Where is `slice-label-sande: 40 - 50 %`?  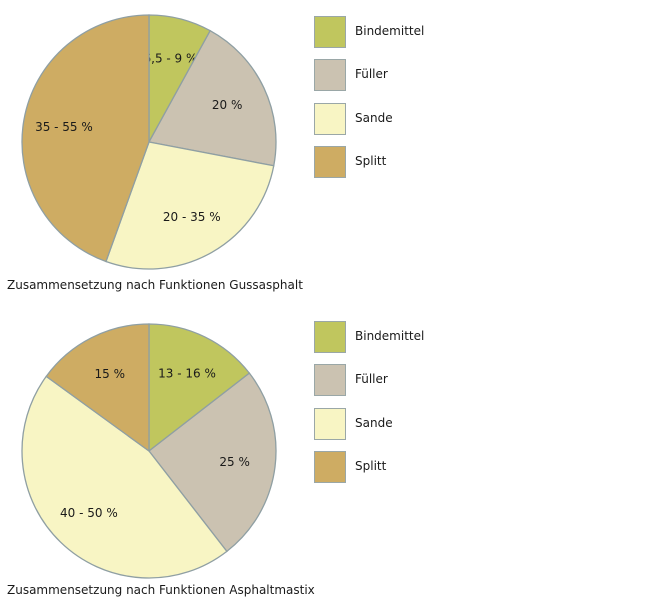 slice-label-sande: 40 - 50 % is located at coordinates (89, 513).